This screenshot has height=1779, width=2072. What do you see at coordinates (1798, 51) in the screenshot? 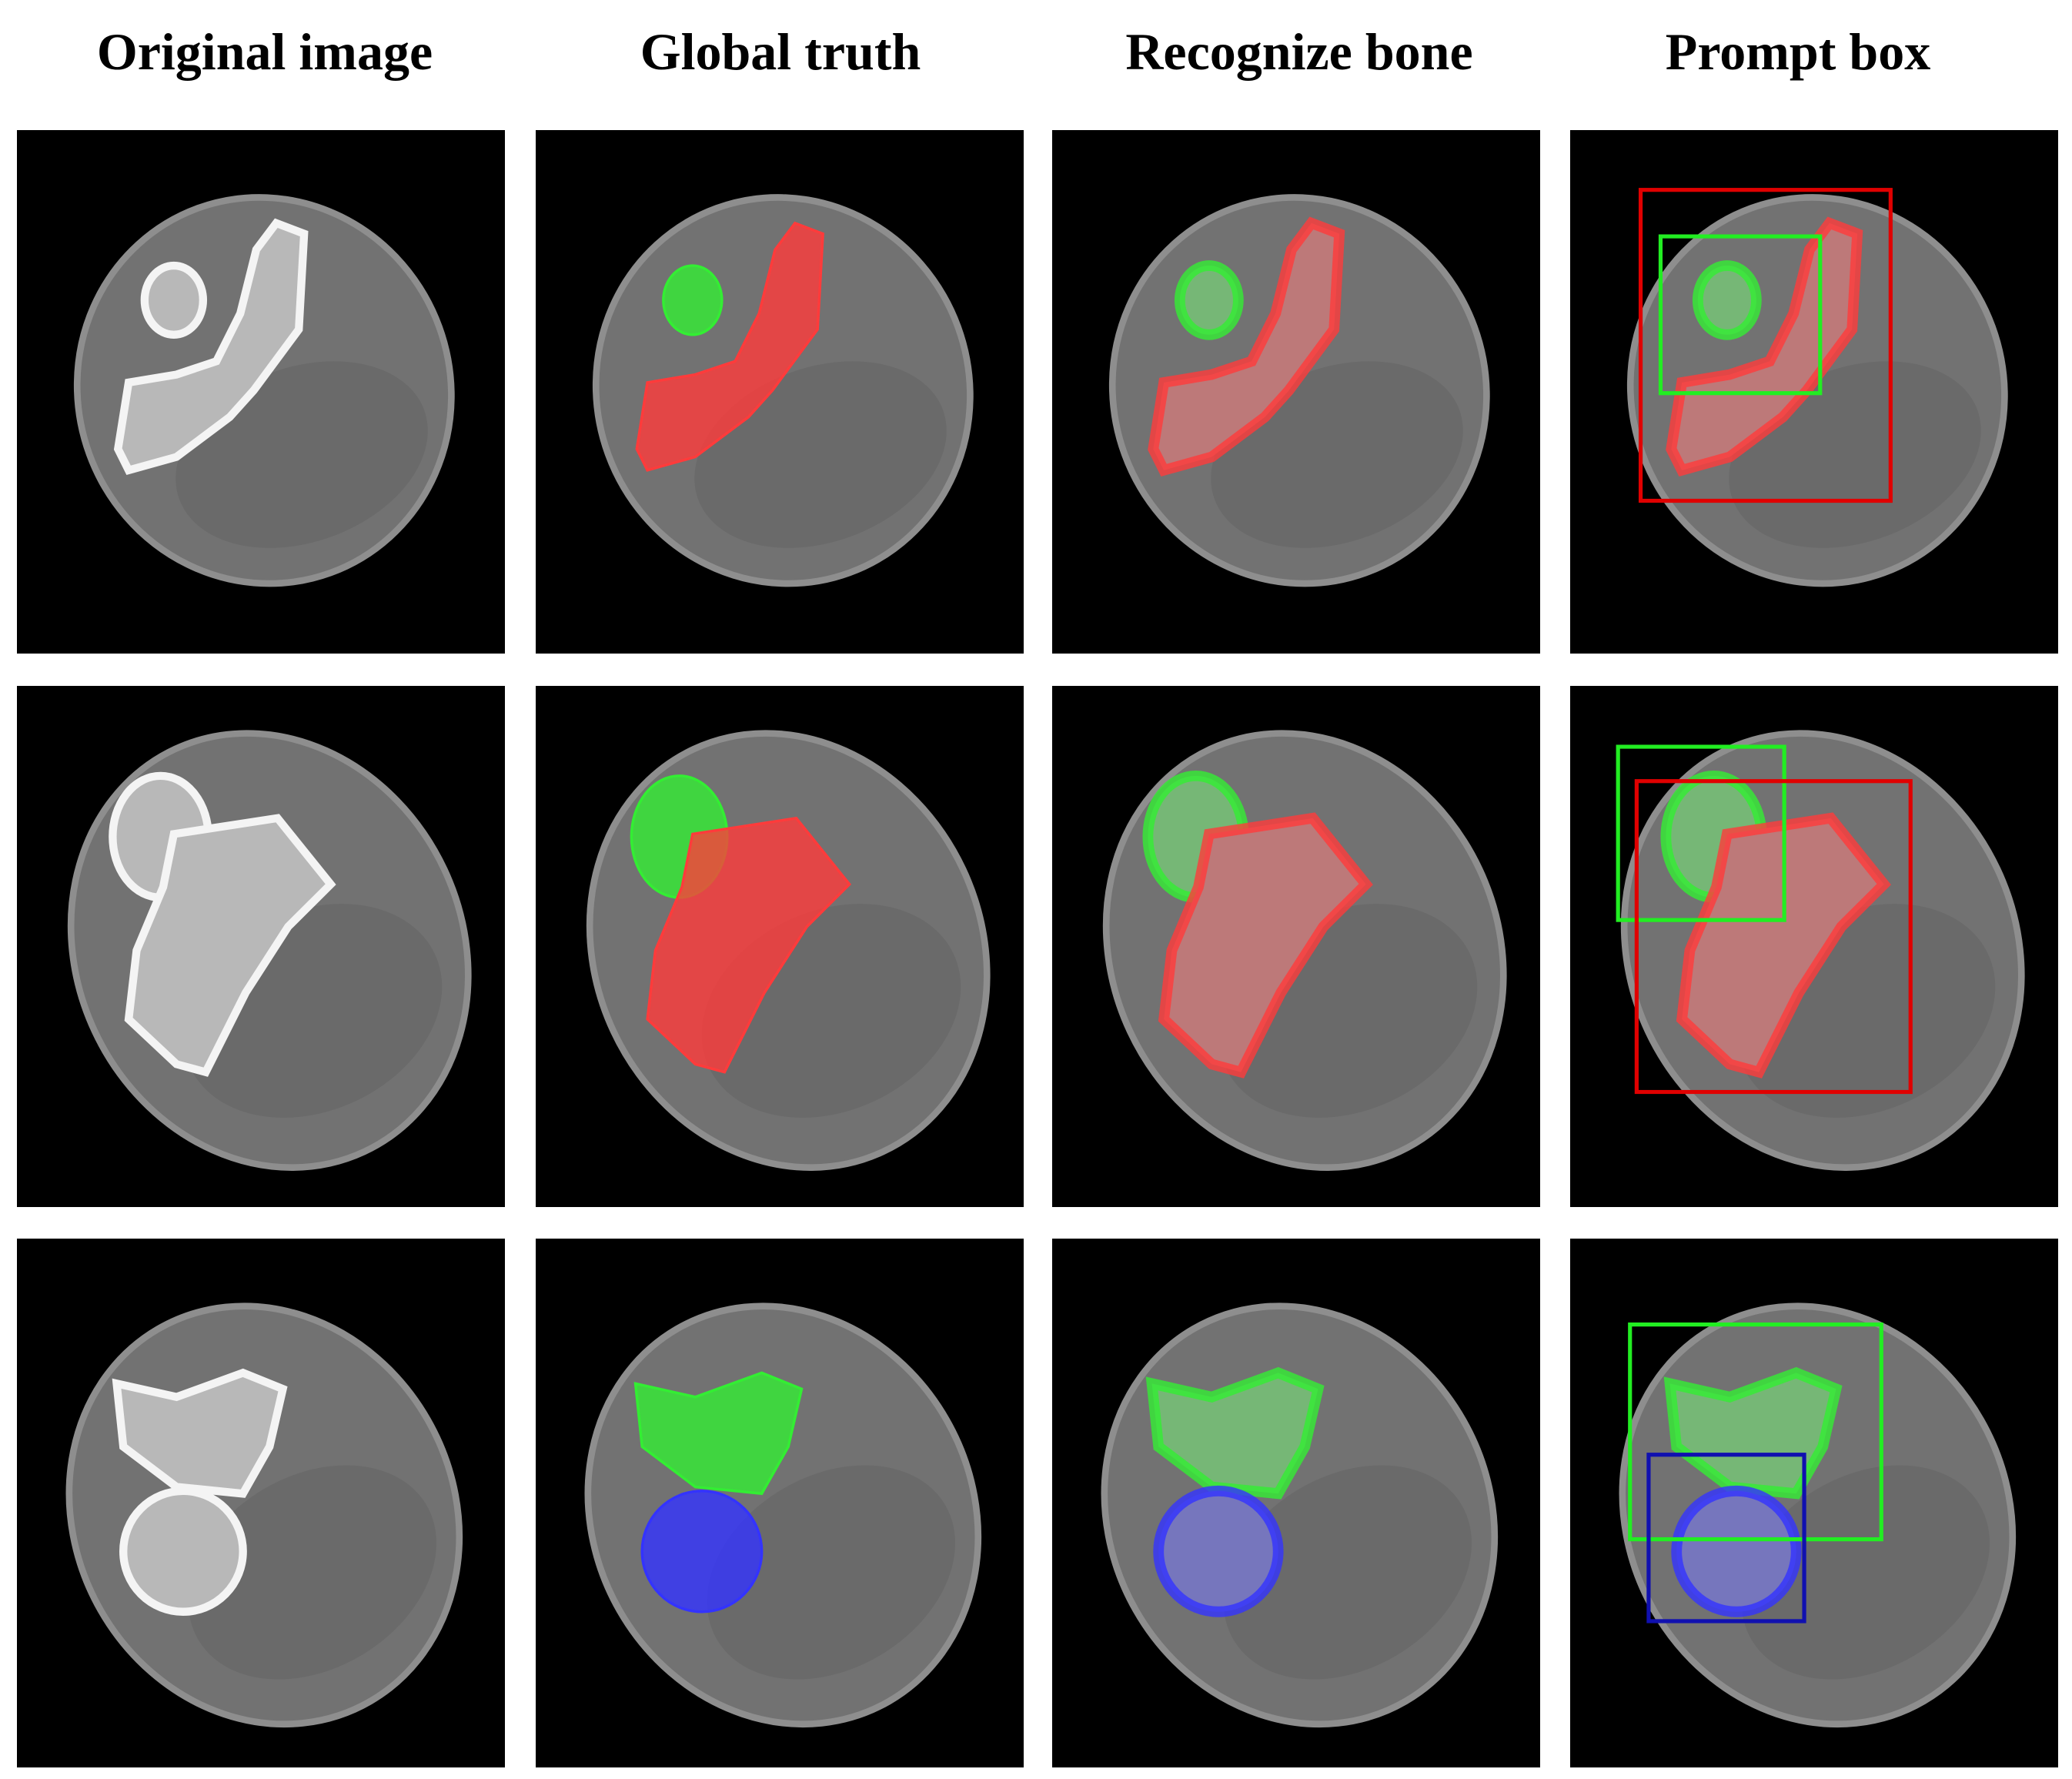
I see `column-header: Prompt box` at bounding box center [1798, 51].